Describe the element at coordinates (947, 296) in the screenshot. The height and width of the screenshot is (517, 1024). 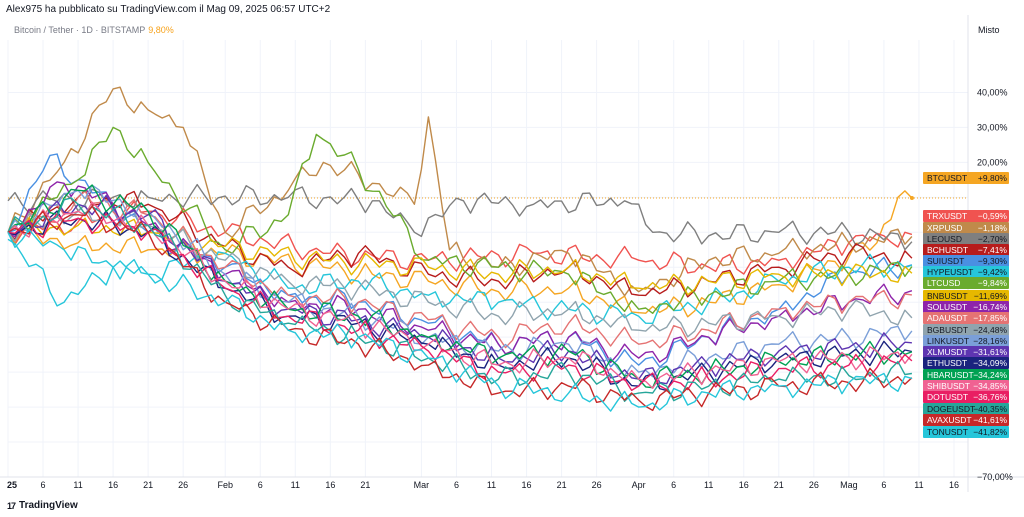
I see `series-tag-name: BNBUSDT` at that location.